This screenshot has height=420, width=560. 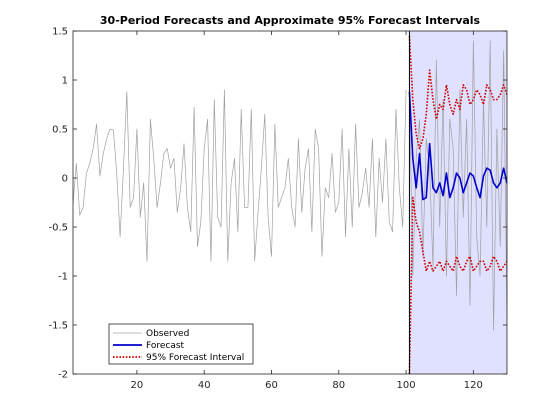 What do you see at coordinates (338, 385) in the screenshot?
I see `x-tick-label: 80` at bounding box center [338, 385].